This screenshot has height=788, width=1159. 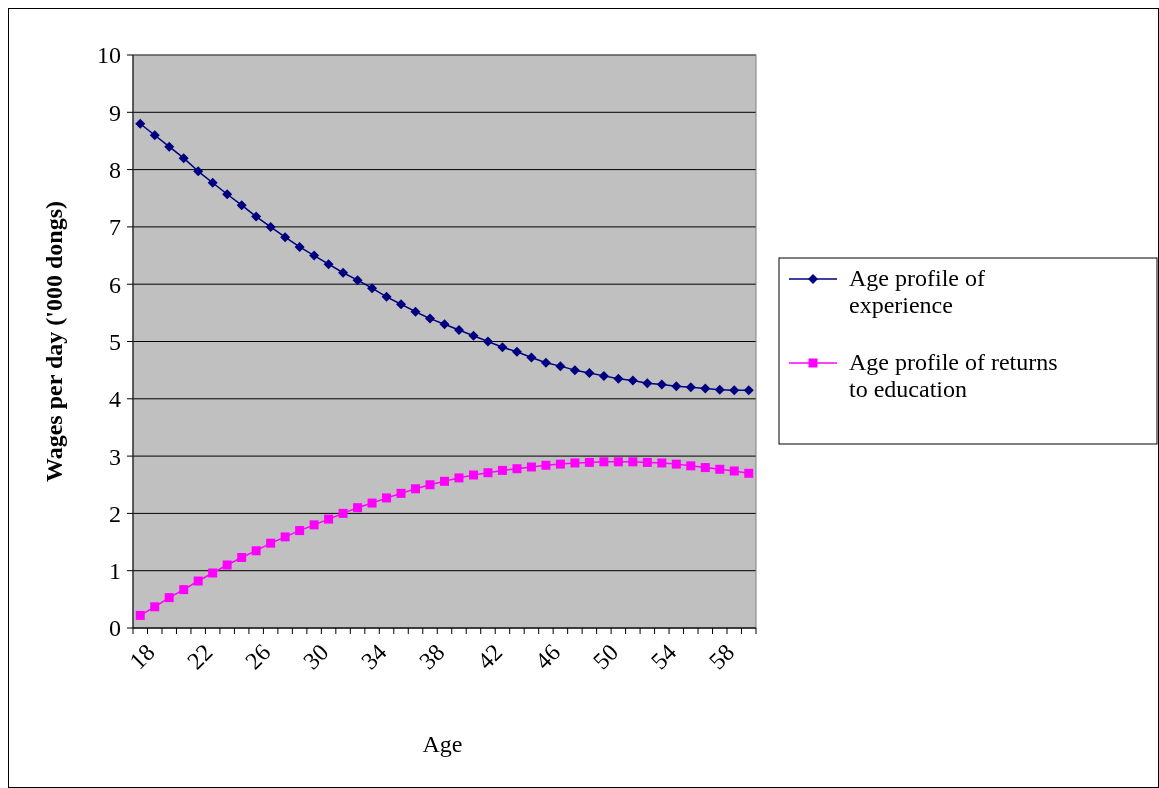 I want to click on x-tick-label: 18, so click(x=142, y=657).